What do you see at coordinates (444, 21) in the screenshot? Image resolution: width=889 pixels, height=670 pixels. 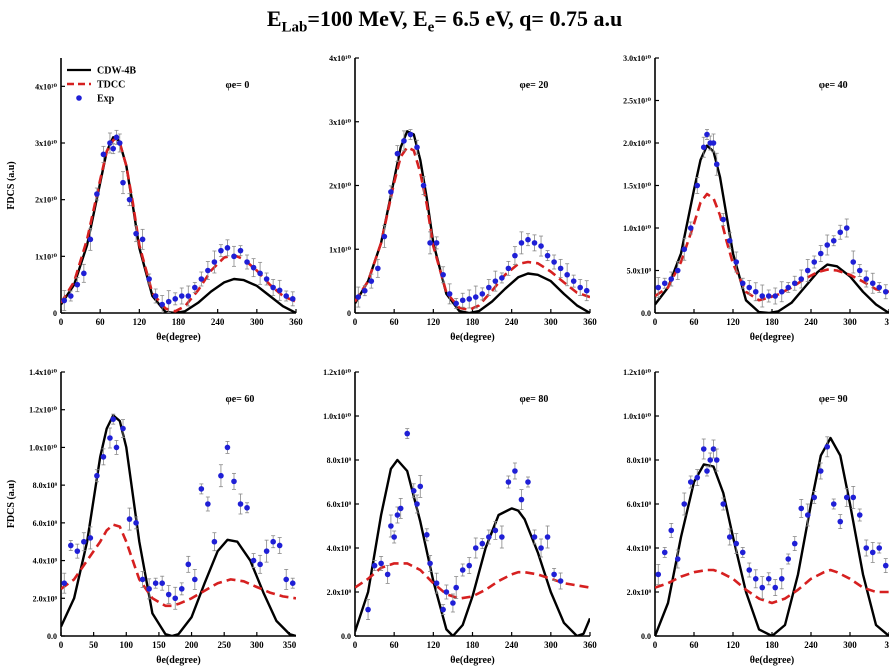 I see `figure-title: ELab=100 MeV, Ee= 6.5 eV, q= 0.75 a.u` at bounding box center [444, 21].